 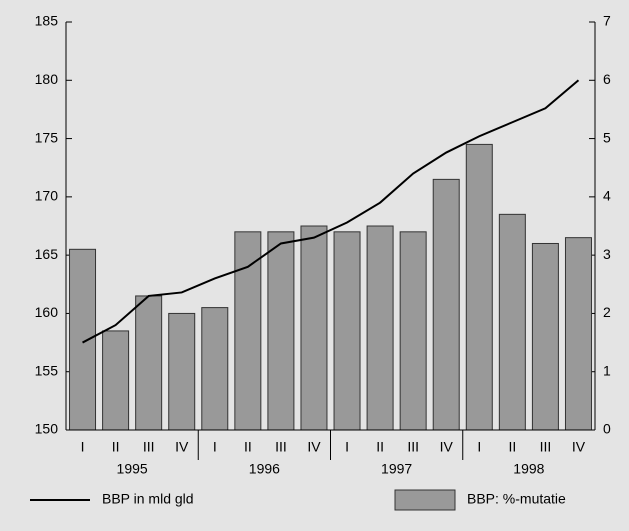 I want to click on y-tick-label: 175, so click(x=47, y=137).